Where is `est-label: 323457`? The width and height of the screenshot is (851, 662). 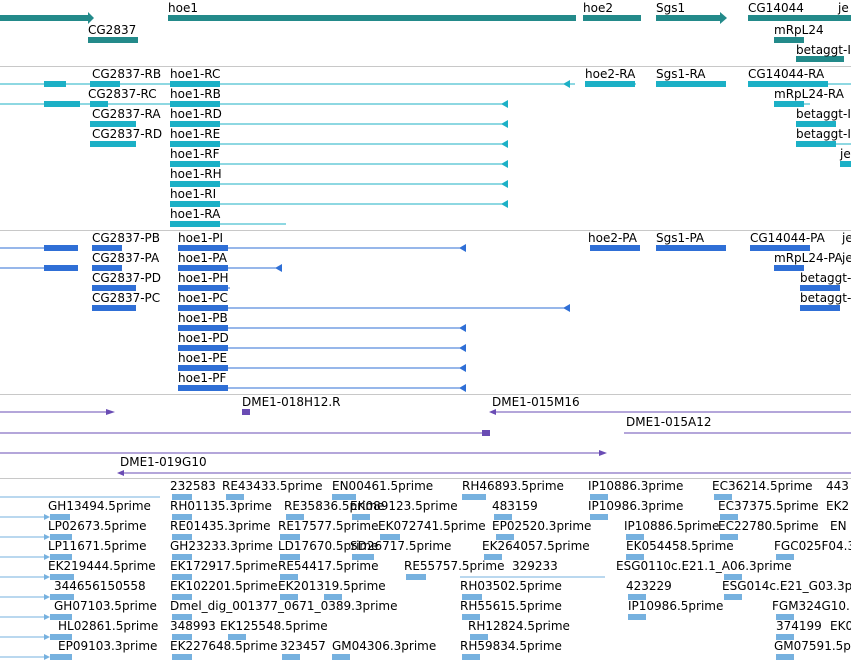 est-label: 323457 is located at coordinates (303, 646).